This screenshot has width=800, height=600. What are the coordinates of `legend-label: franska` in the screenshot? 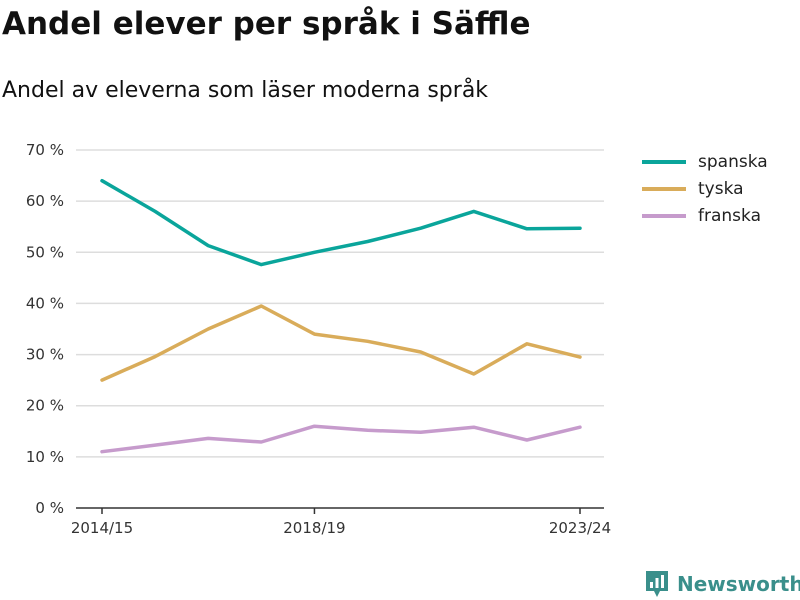 It's located at (729, 215).